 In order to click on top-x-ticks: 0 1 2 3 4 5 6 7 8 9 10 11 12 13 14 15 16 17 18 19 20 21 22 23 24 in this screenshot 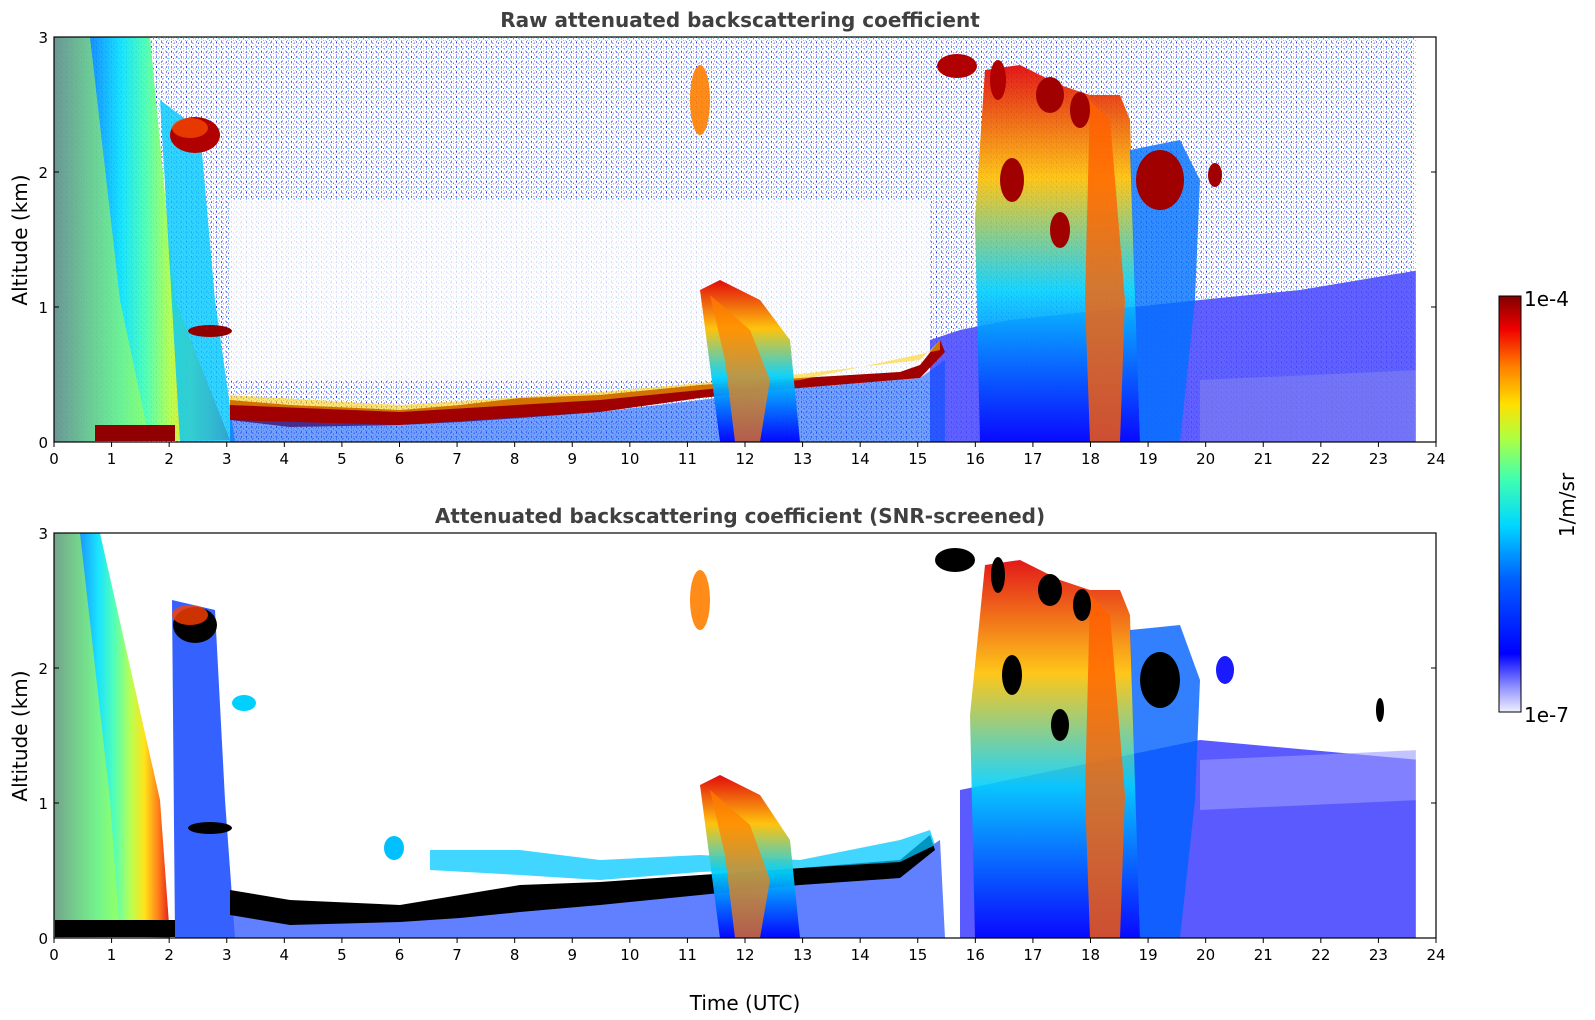, I will do `click(747, 455)`.